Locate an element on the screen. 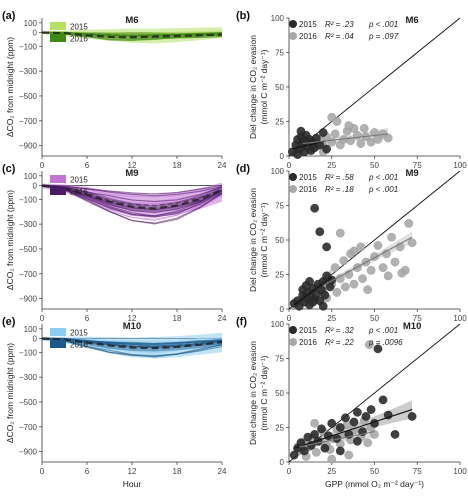 This screenshot has height=500, width=468. y-tick-label: −900 is located at coordinates (28, 146).